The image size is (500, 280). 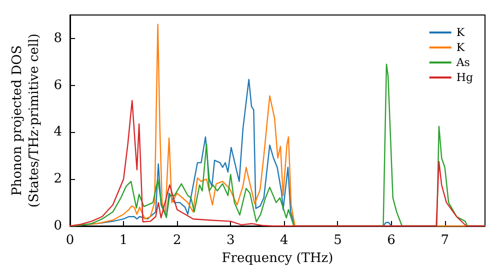 I want to click on y-tick-label: 4, so click(x=58, y=132).